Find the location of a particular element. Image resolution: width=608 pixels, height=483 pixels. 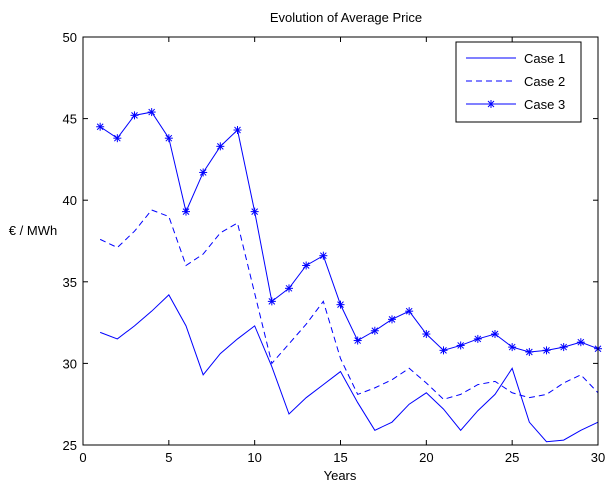

legend-box is located at coordinates (518, 82).